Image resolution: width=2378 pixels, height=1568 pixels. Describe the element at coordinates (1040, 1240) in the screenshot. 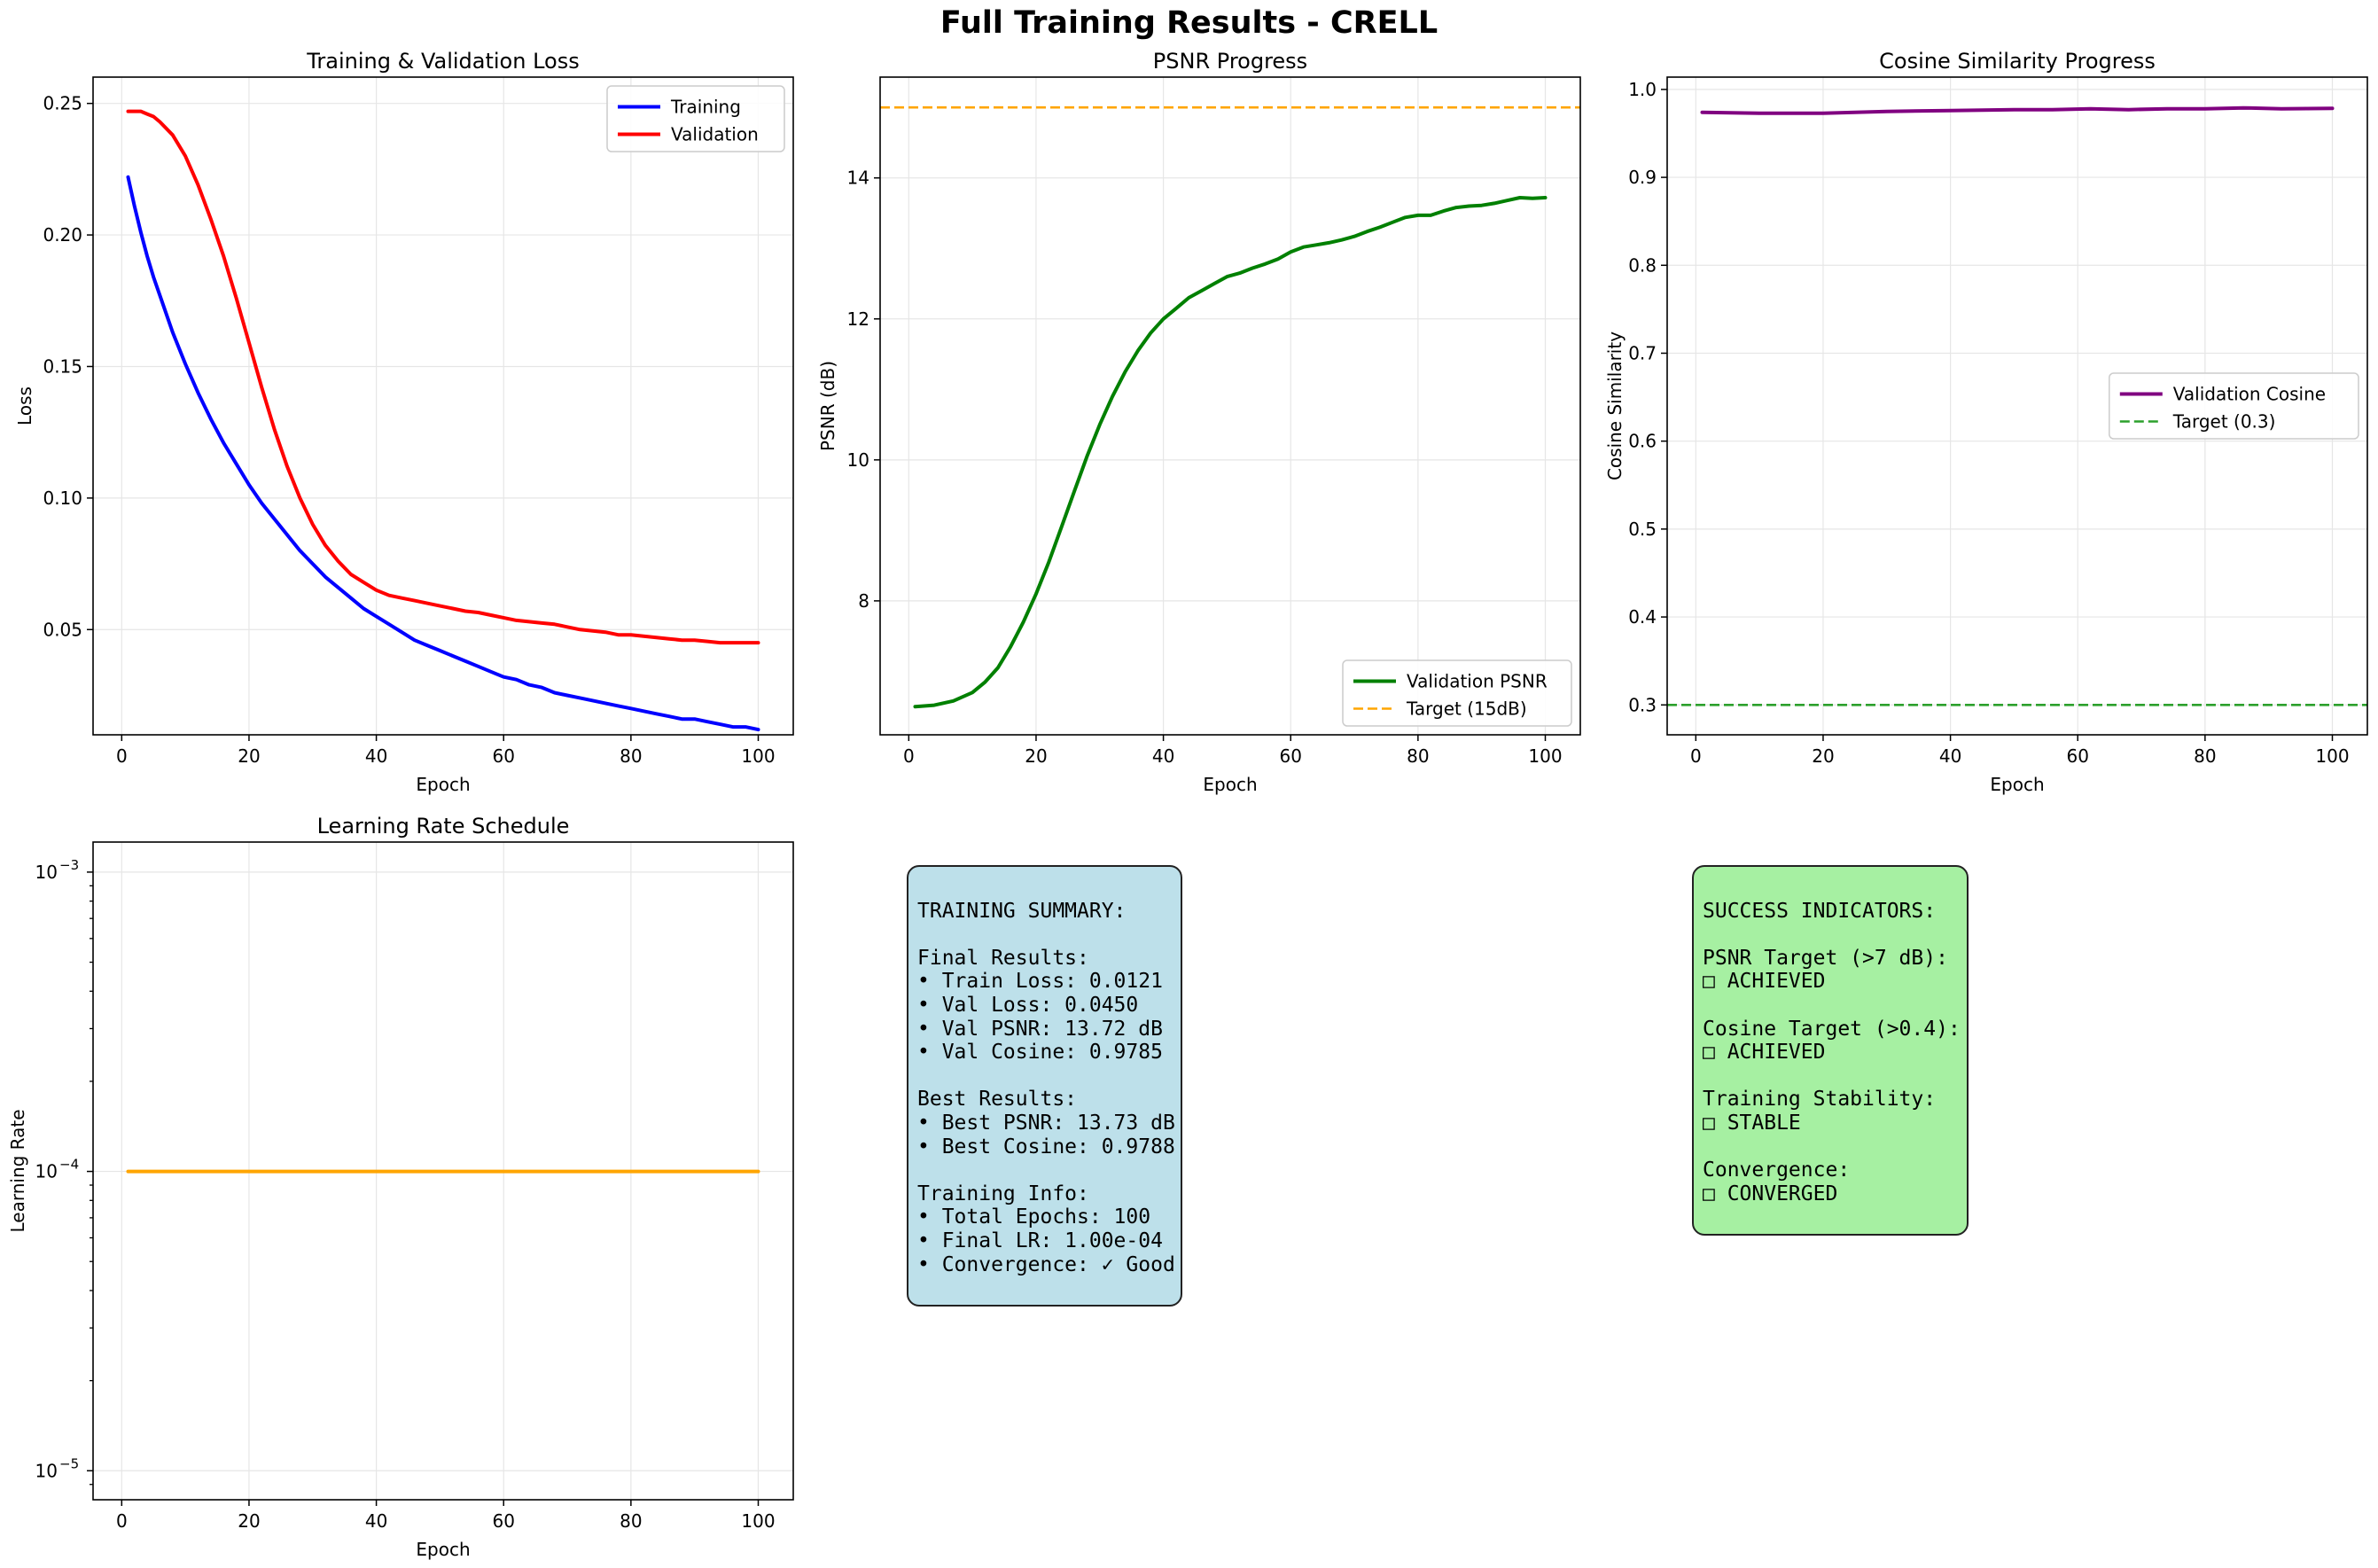

I see `summary-box-line: • Final LR: 1.00e-04` at that location.